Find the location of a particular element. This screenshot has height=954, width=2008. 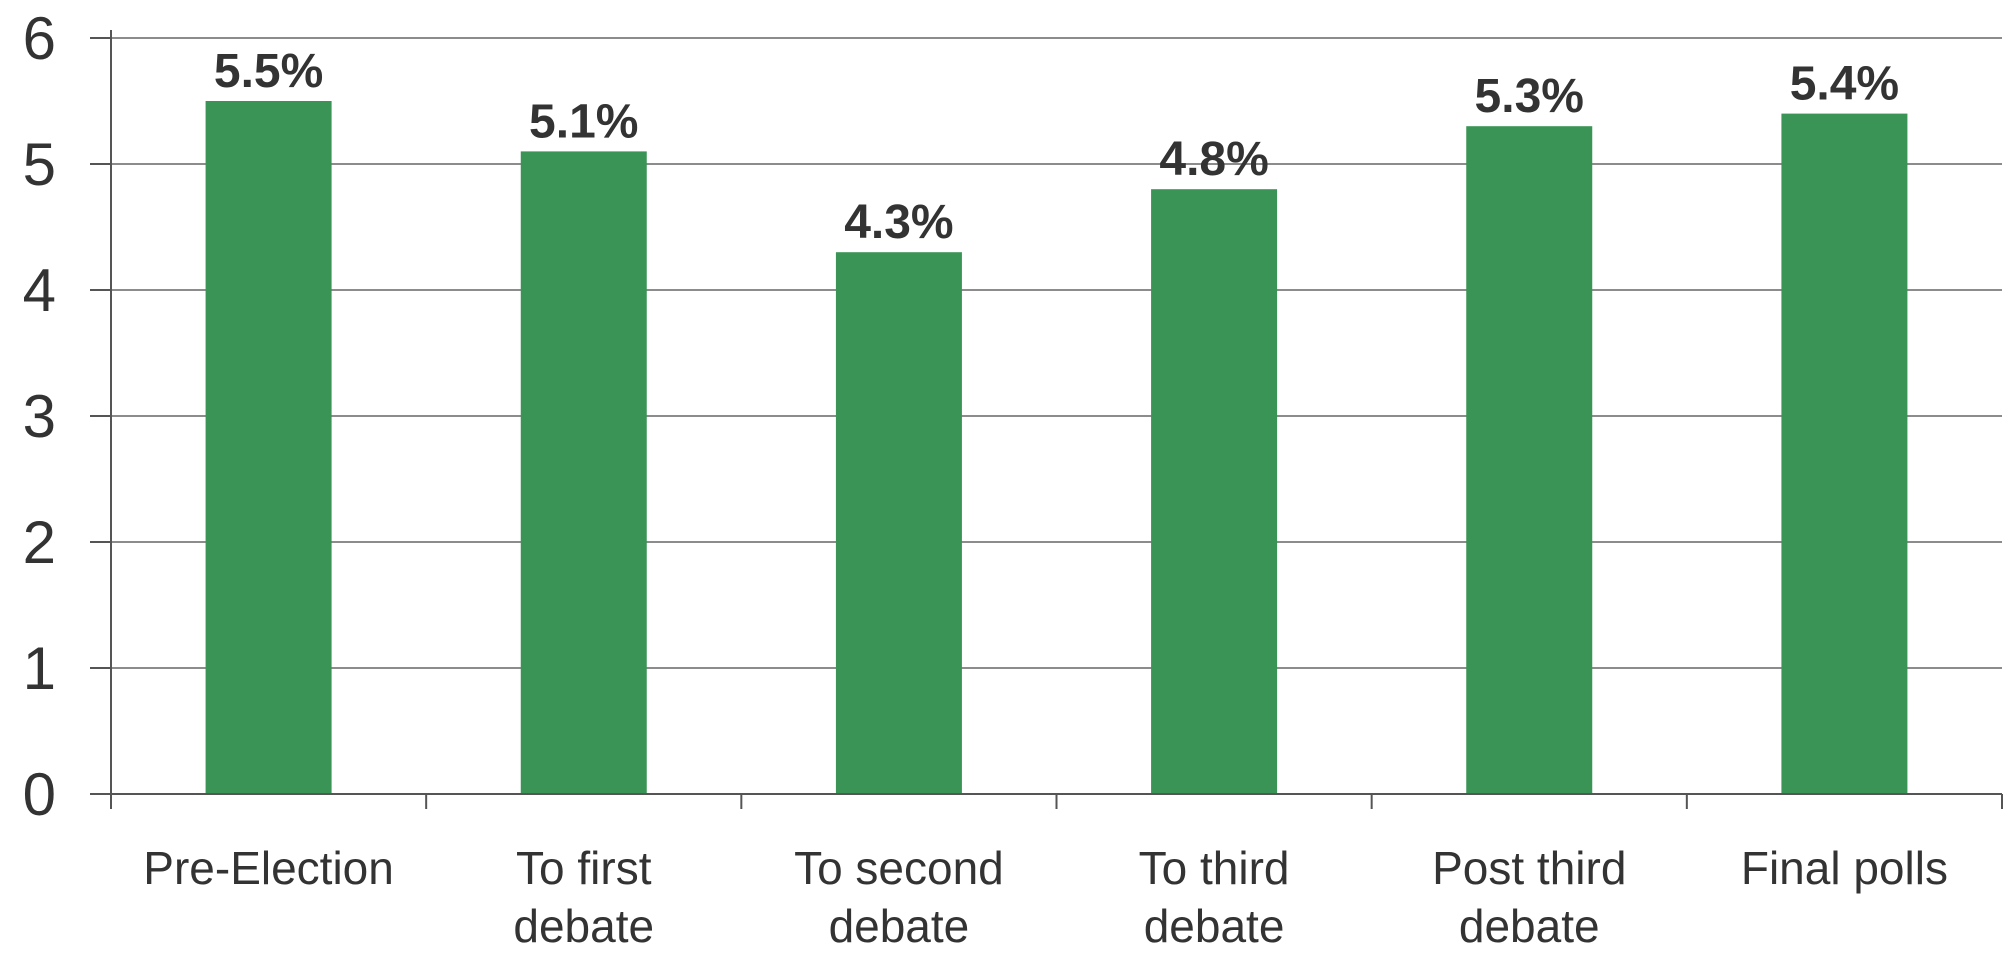

x-tick-label: To second debate is located at coordinates (899, 895).